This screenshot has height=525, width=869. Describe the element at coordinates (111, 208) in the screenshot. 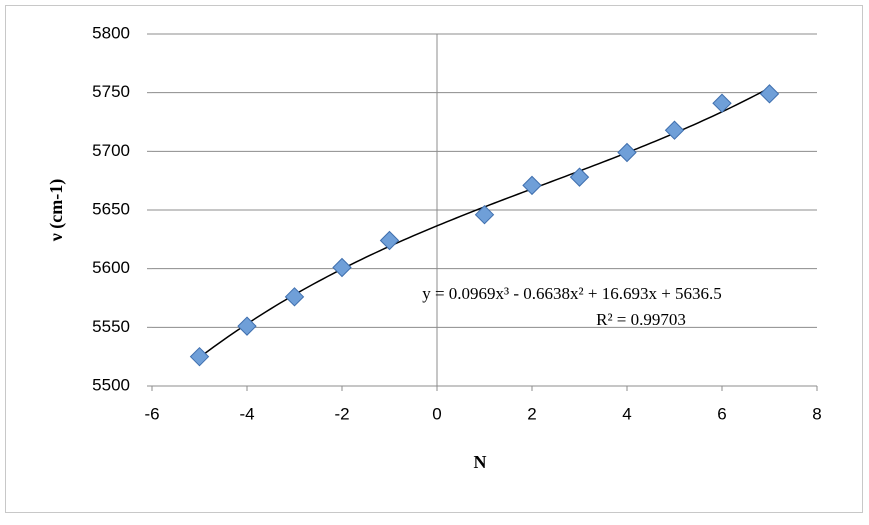

I see `y-tick-label: 5650` at that location.